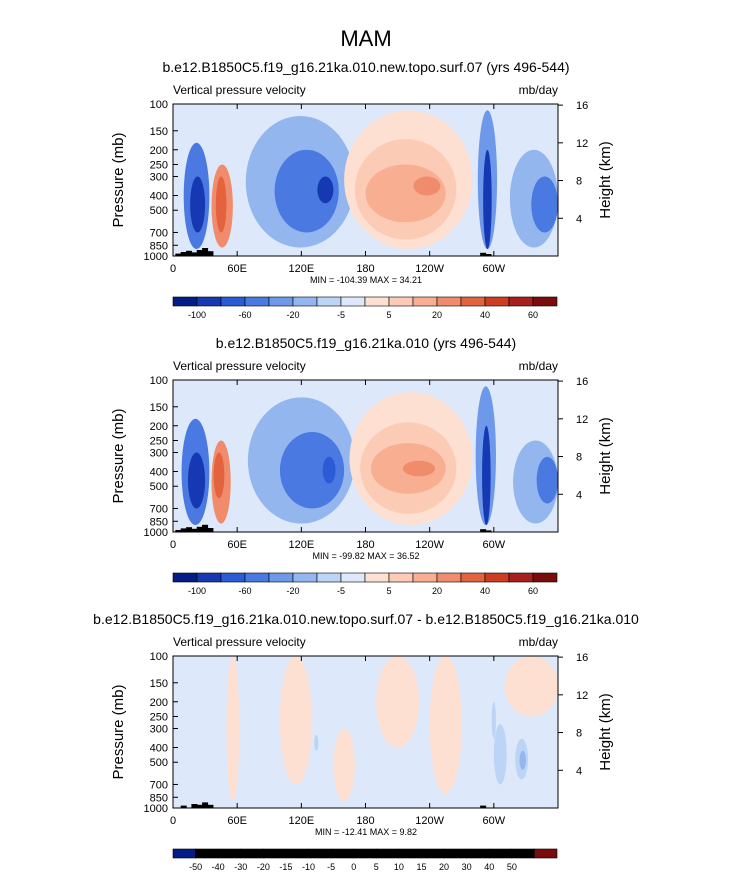  Describe the element at coordinates (195, 867) in the screenshot. I see `colorbar-label: -50` at that location.